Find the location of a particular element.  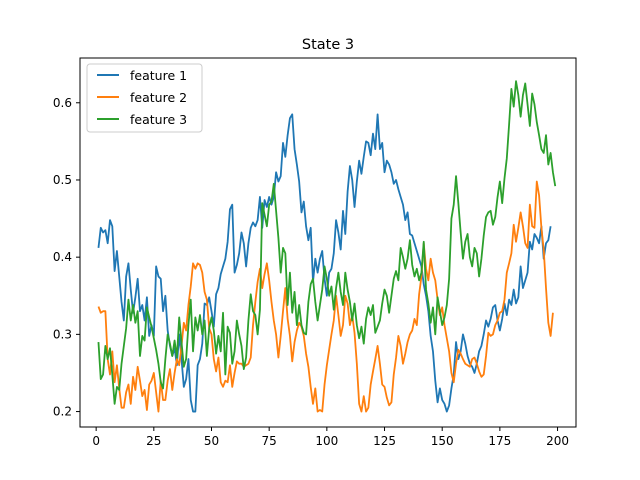

x-tick-label: 150 is located at coordinates (442, 441).